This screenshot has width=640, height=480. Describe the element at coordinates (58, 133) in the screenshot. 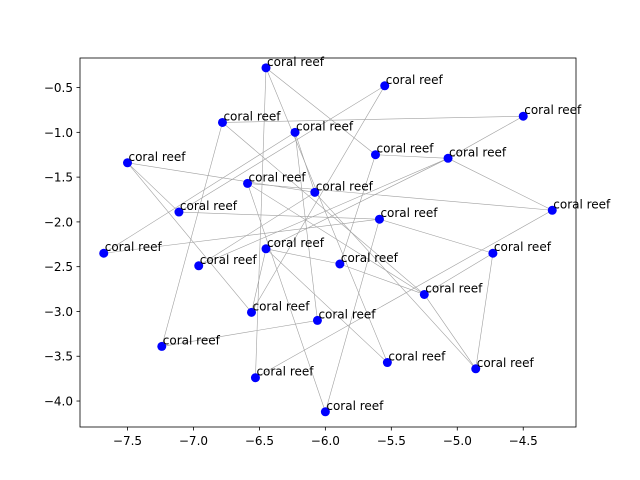

I see `y-tick-label: −1.0` at that location.